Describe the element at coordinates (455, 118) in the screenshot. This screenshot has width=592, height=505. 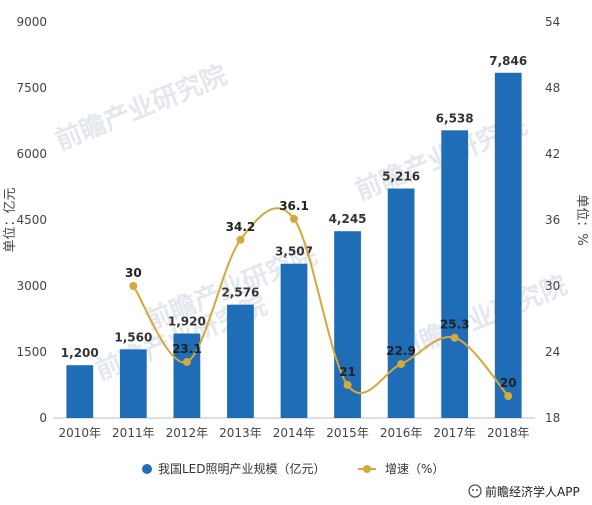
I see `bar-value-label: 6,538` at that location.